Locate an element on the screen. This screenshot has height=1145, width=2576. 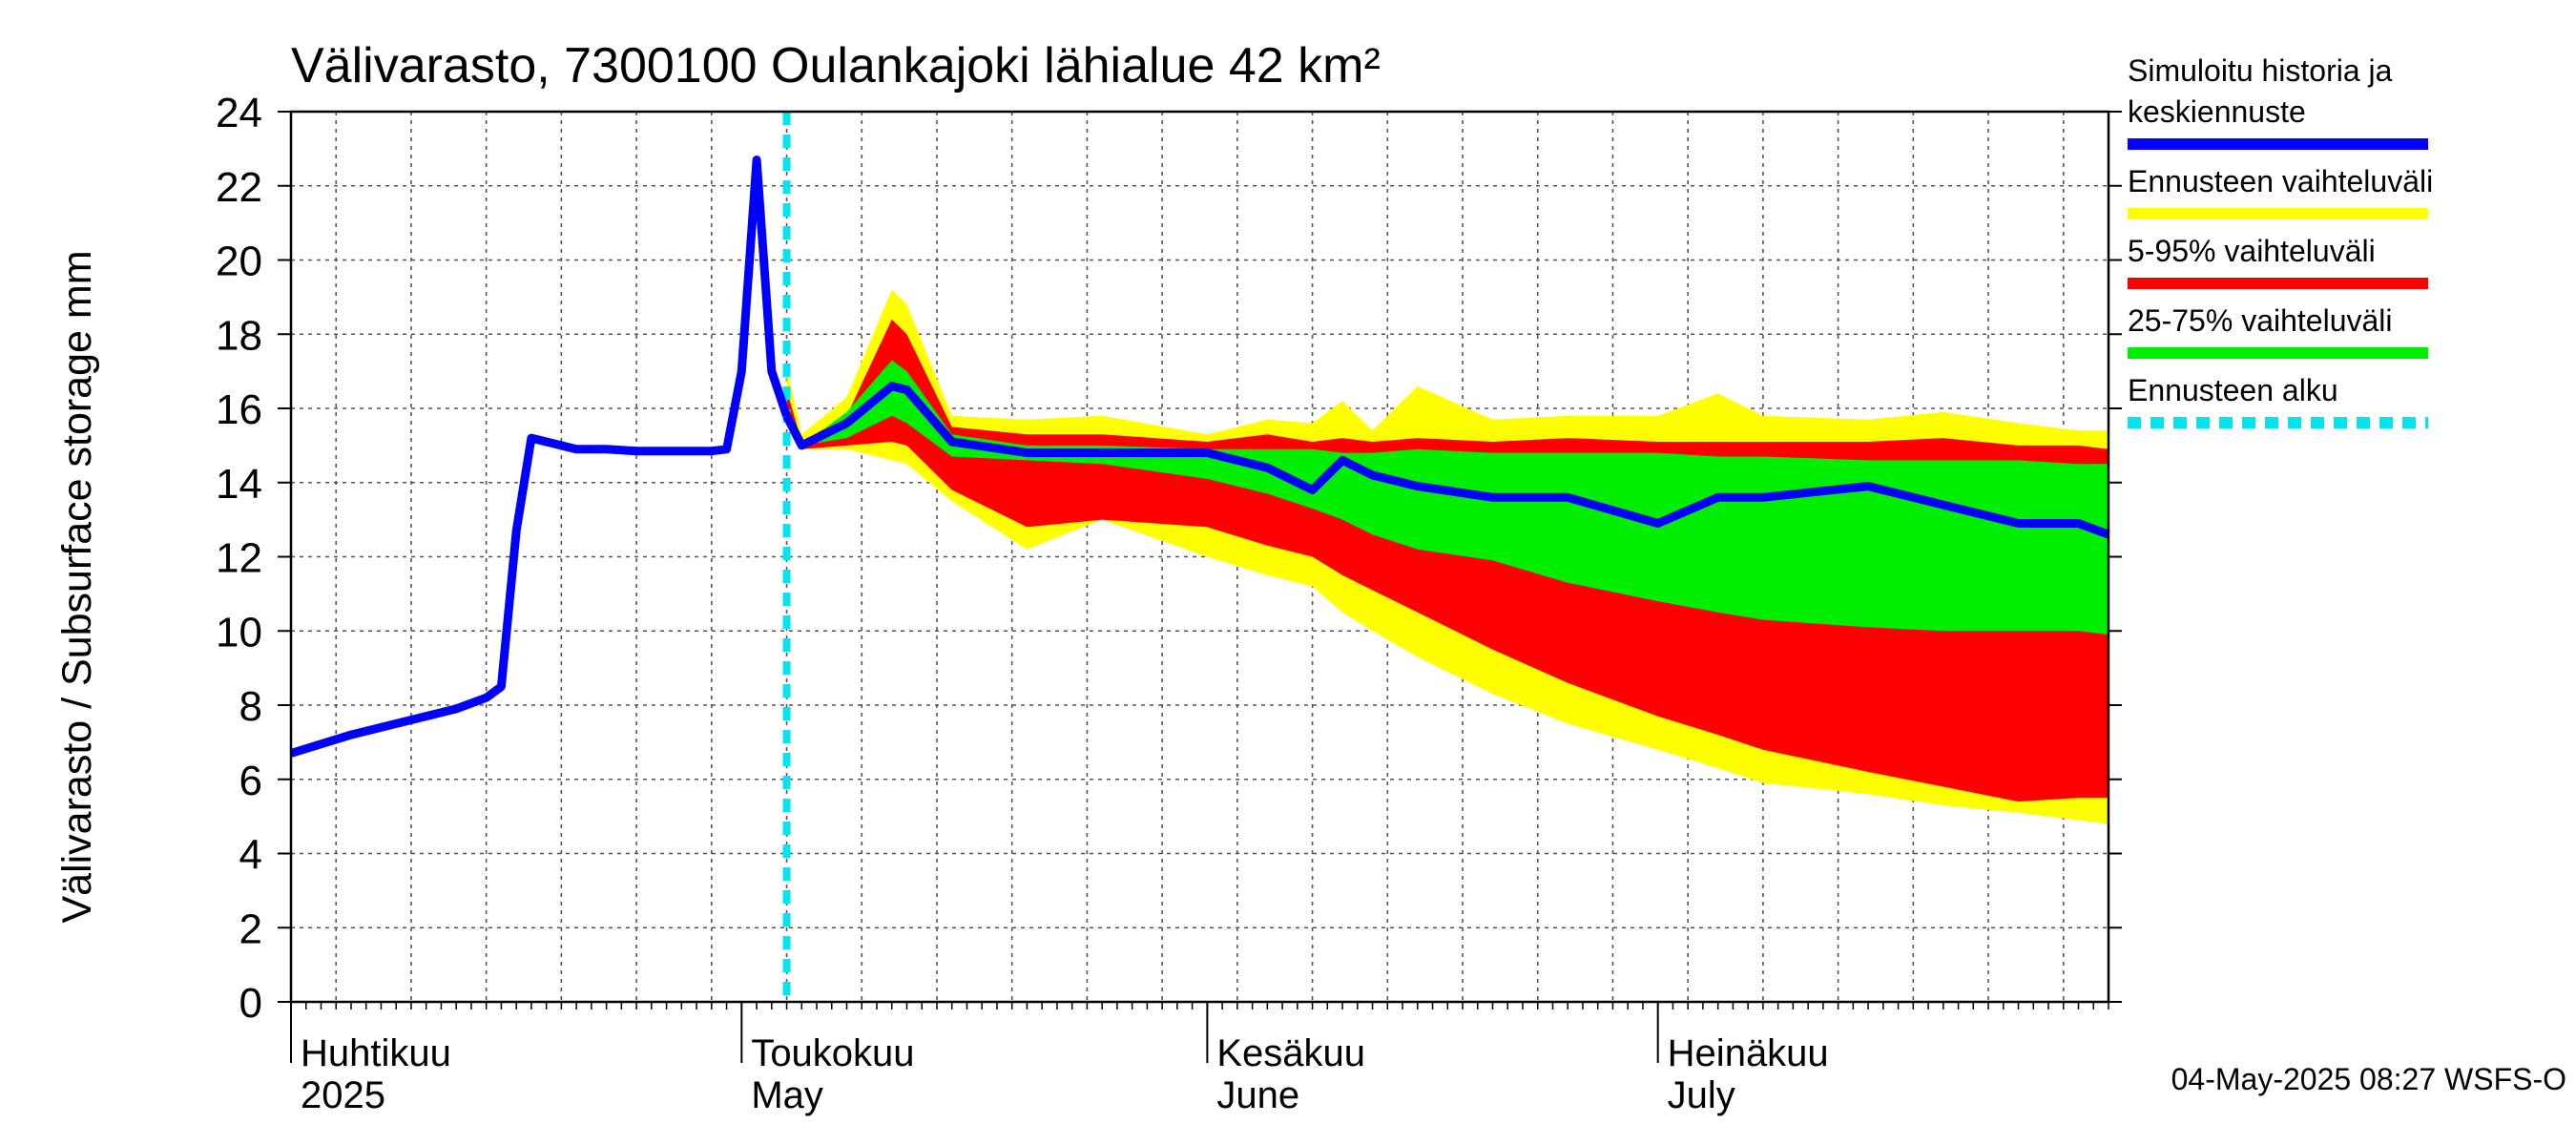
y-tick-label: 22 is located at coordinates (239, 187).